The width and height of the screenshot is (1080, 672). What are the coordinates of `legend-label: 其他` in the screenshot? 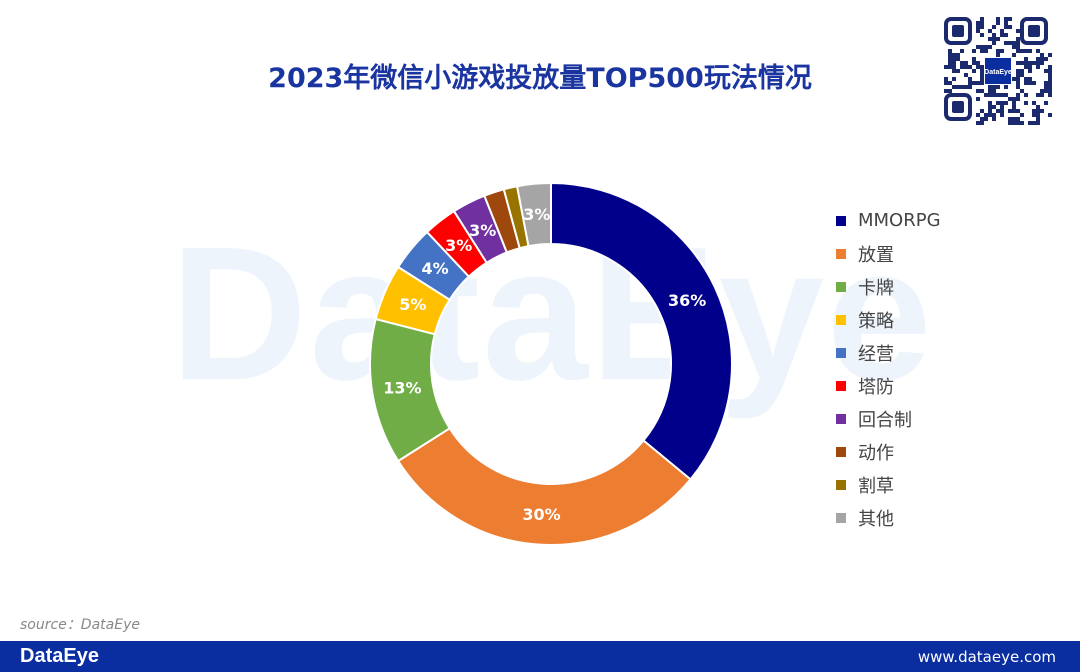 It's located at (876, 519).